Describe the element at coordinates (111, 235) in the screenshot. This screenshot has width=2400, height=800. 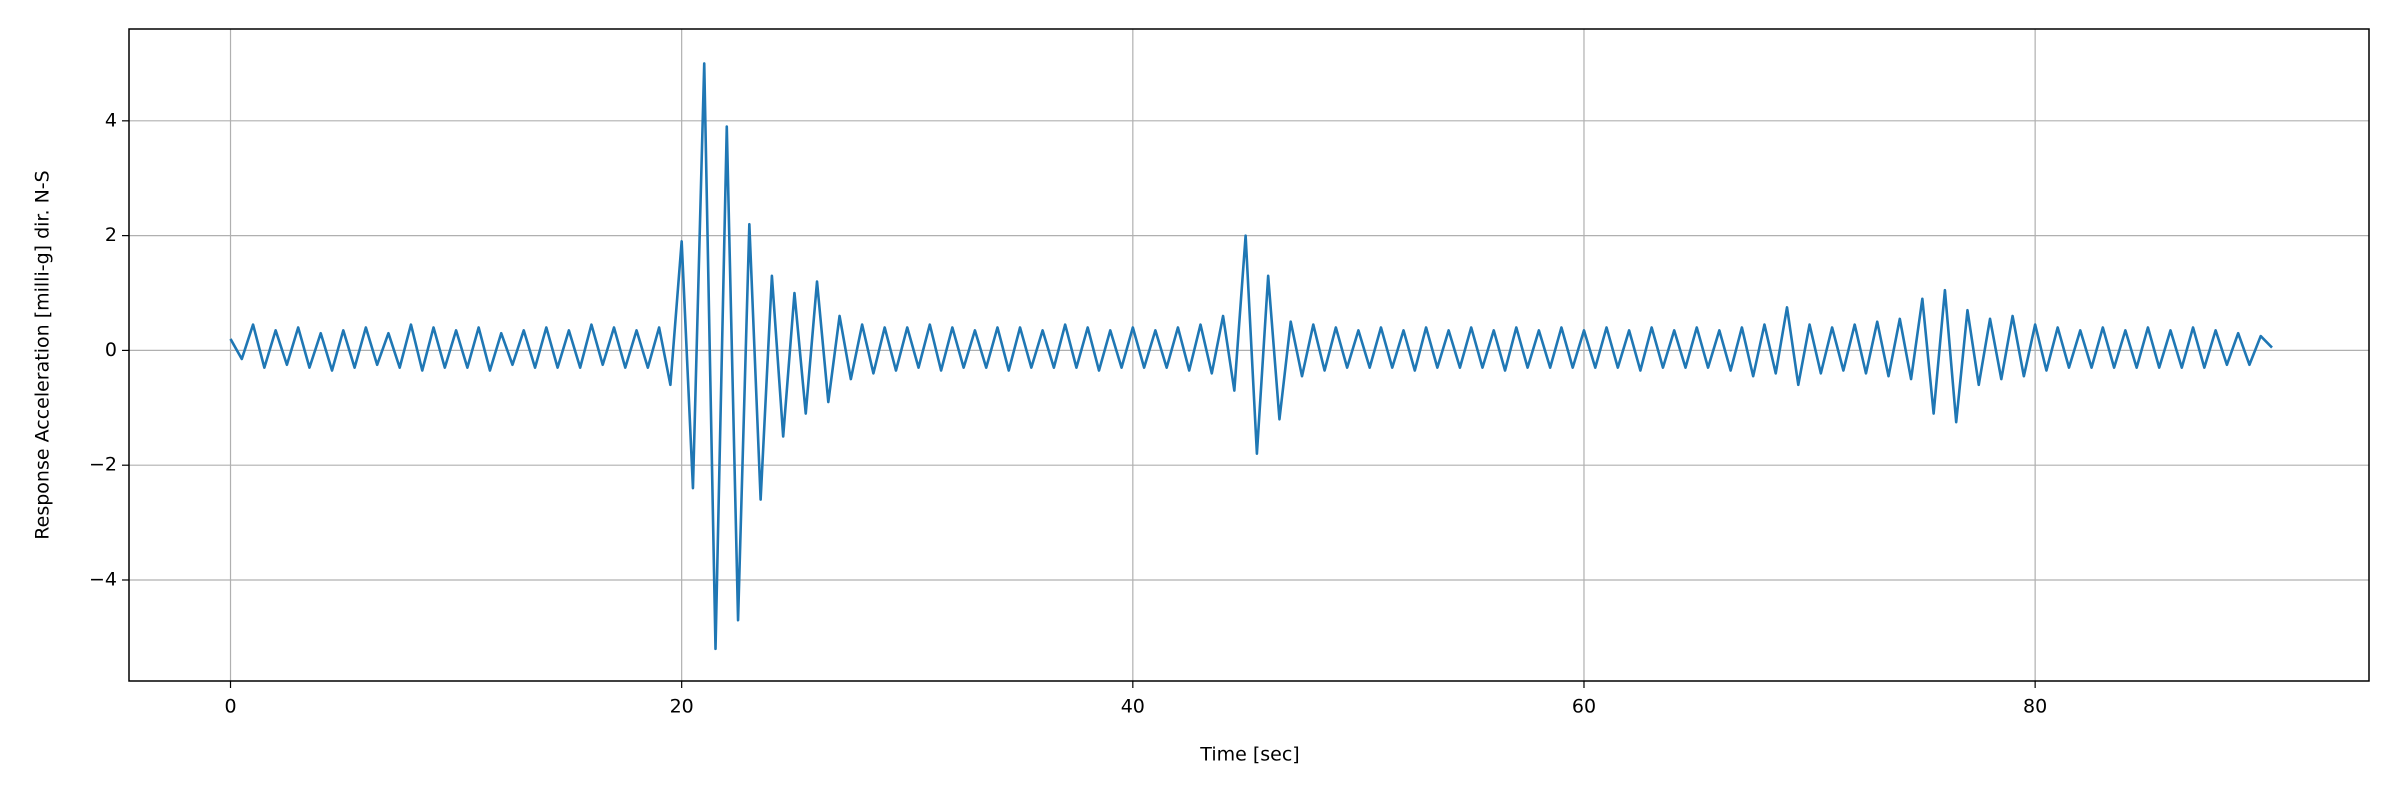
I see `y-tick-label: 2` at that location.